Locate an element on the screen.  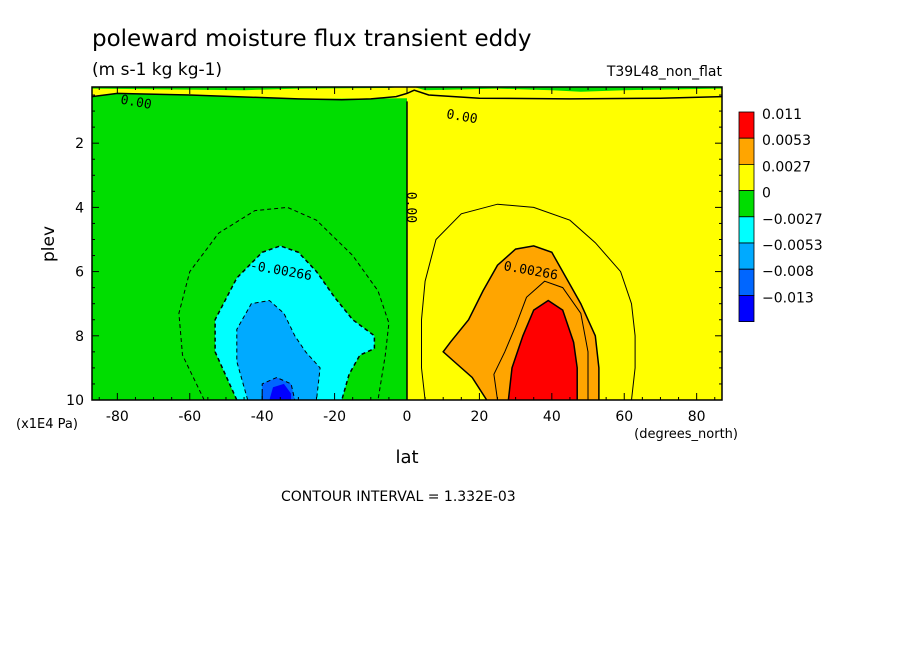
x-tick-label: -60 is located at coordinates (189, 417).